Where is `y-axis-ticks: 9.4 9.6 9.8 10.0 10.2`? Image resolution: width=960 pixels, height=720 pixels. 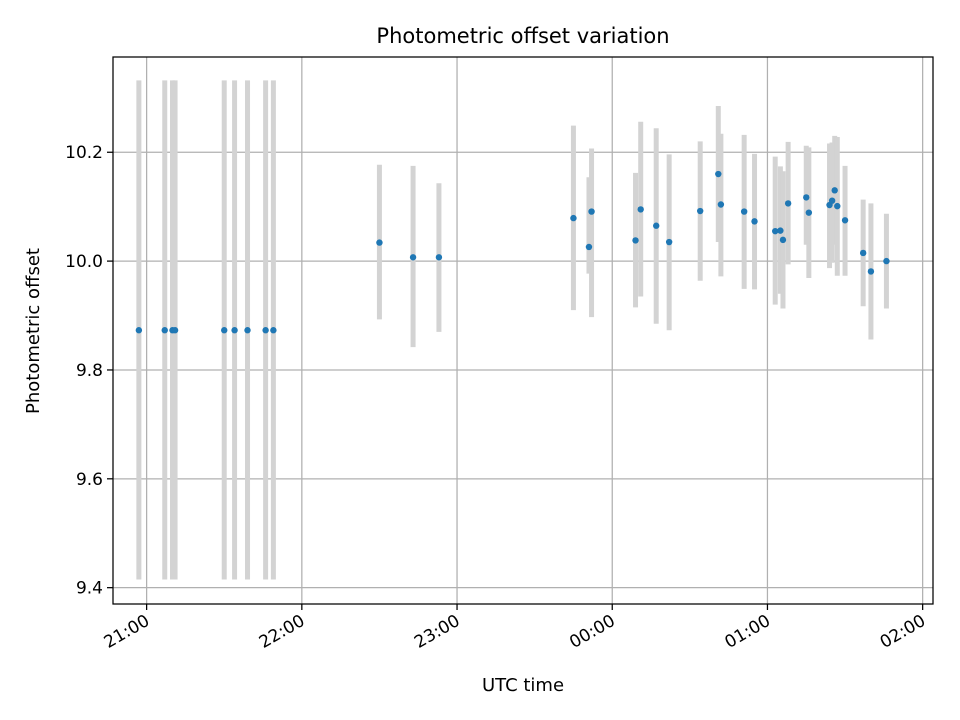
y-axis-ticks: 9.4 9.6 9.8 10.0 10.2 is located at coordinates (89, 371).